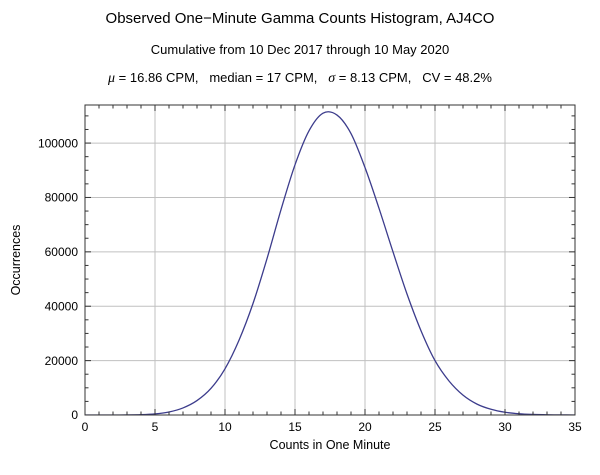 Image resolution: width=600 pixels, height=475 pixels. I want to click on x-tick-label: 25, so click(435, 427).